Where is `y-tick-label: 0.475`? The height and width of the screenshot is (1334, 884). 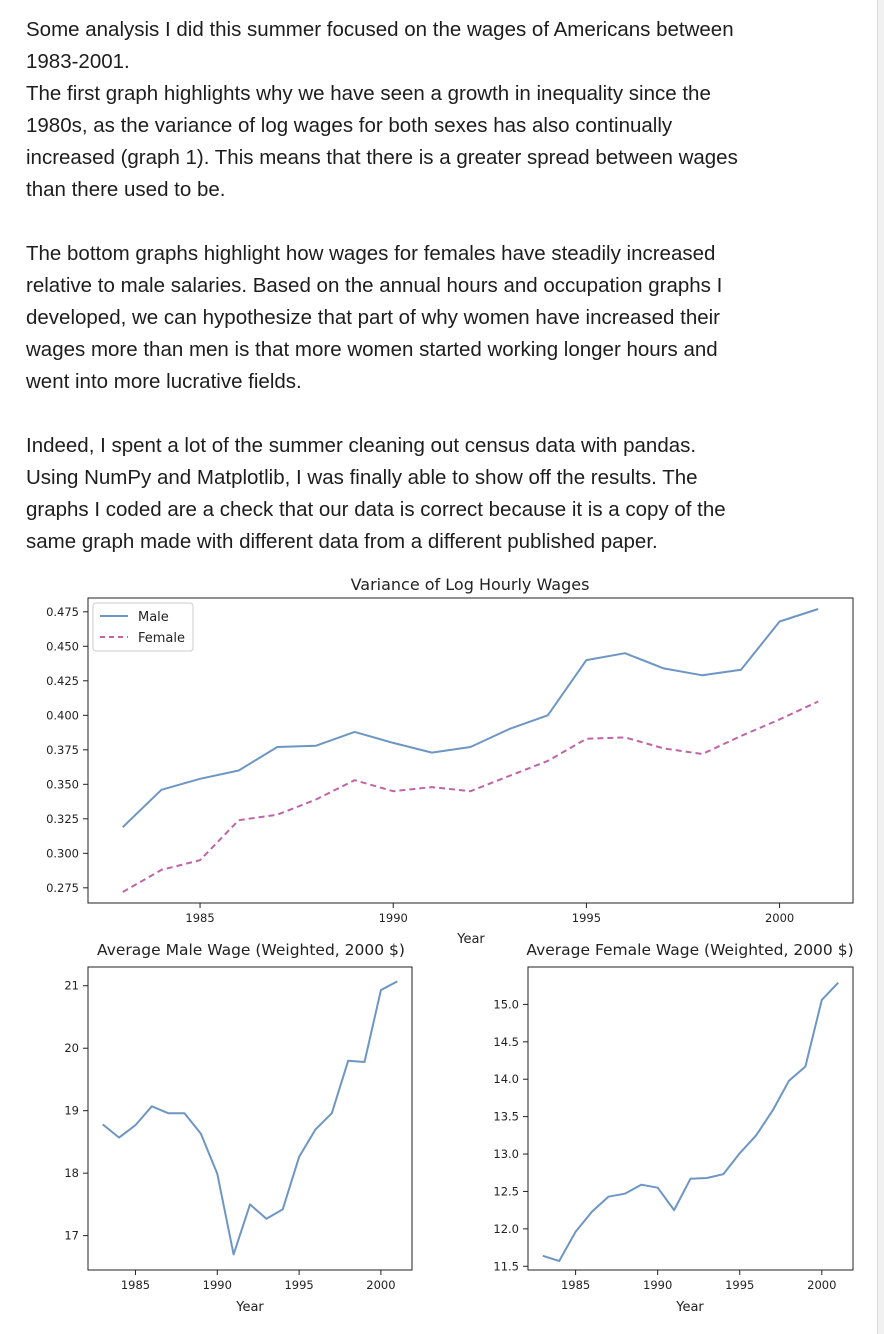 y-tick-label: 0.475 is located at coordinates (62, 612).